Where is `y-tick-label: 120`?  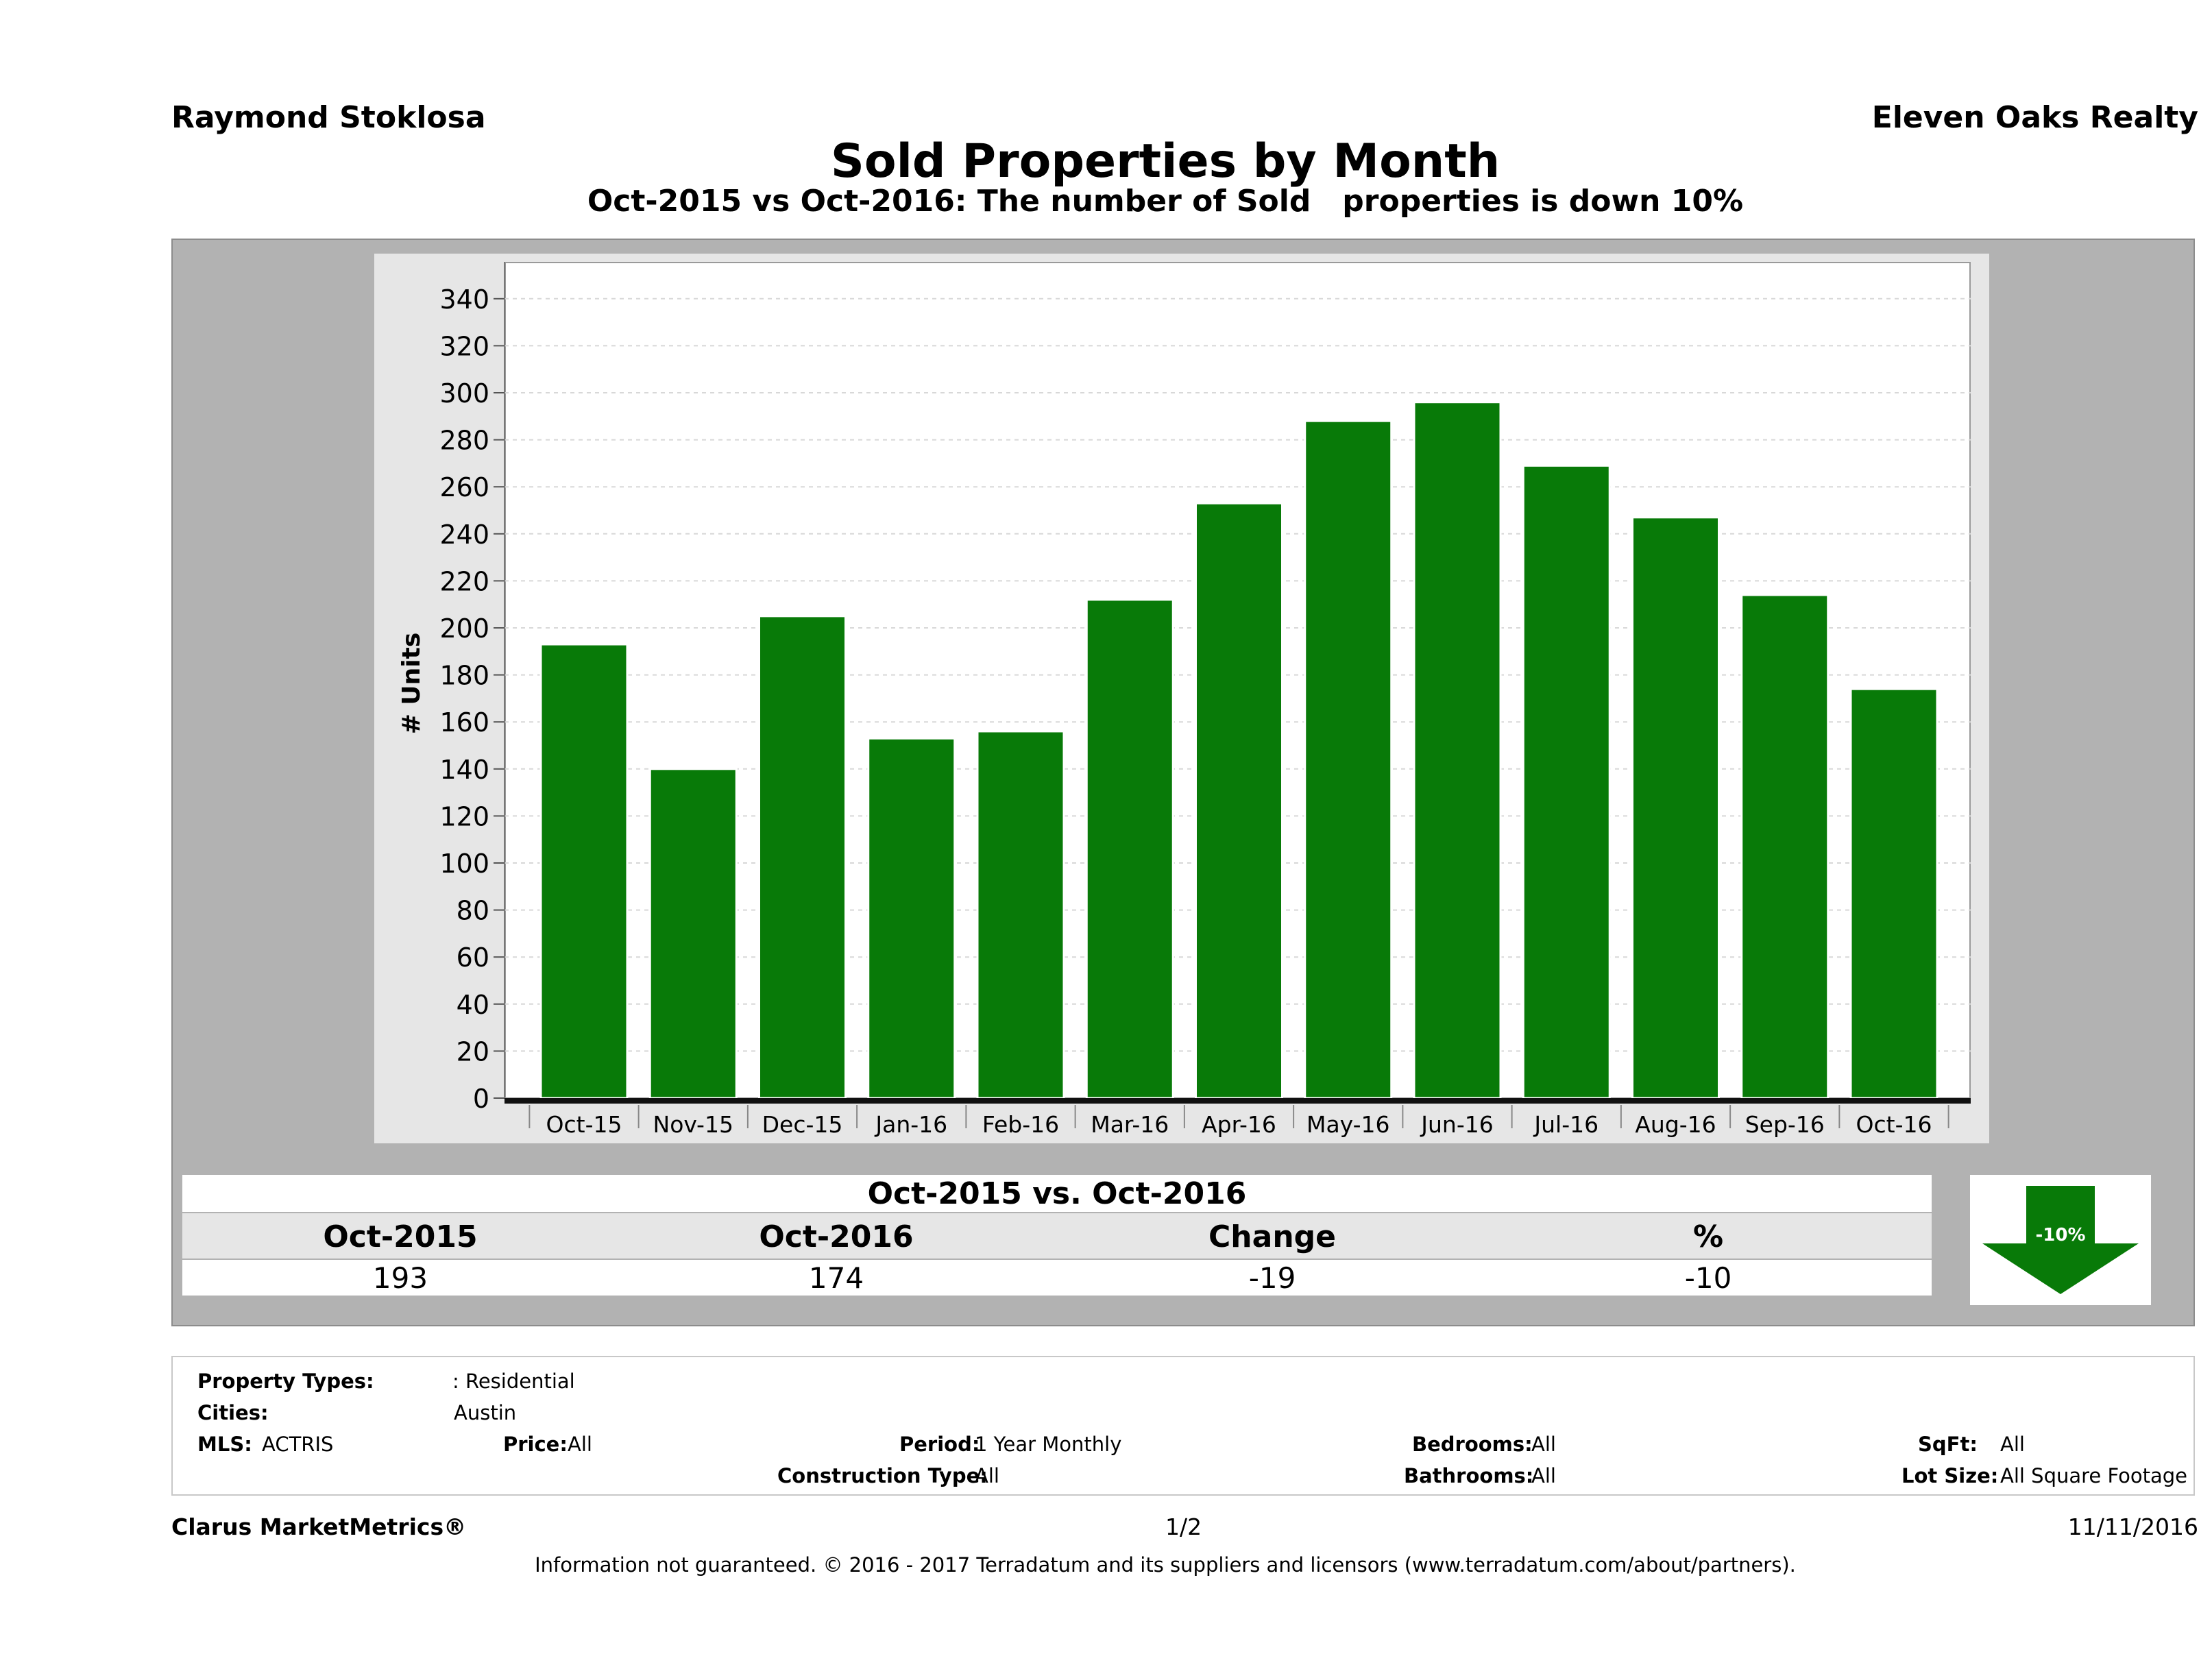
y-tick-label: 120 is located at coordinates (464, 816).